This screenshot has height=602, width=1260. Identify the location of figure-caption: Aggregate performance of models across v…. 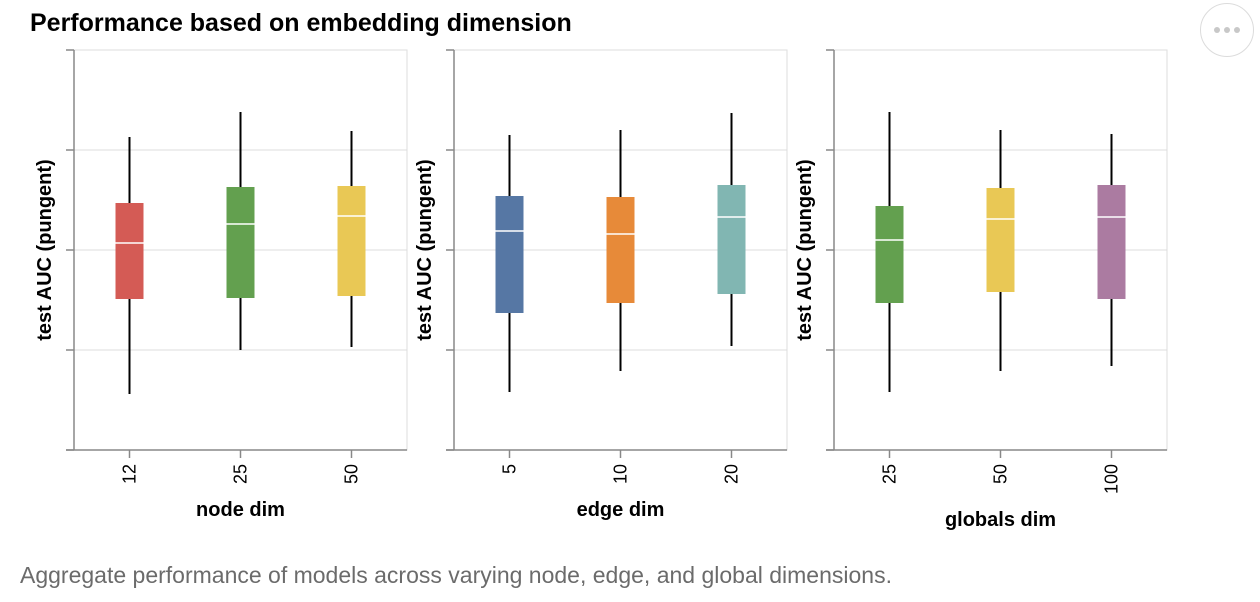
(456, 575).